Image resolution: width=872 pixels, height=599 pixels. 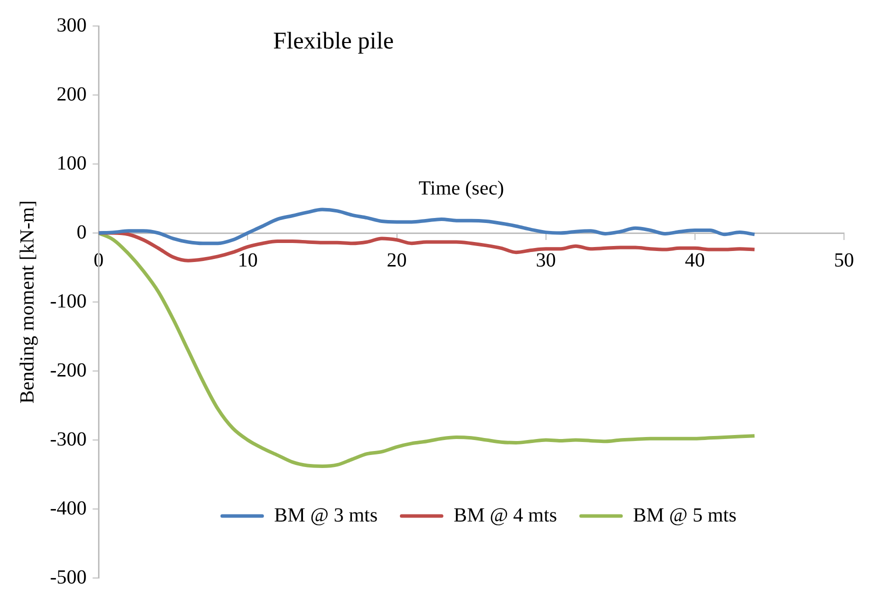 What do you see at coordinates (99, 260) in the screenshot?
I see `x-tick-label: 0` at bounding box center [99, 260].